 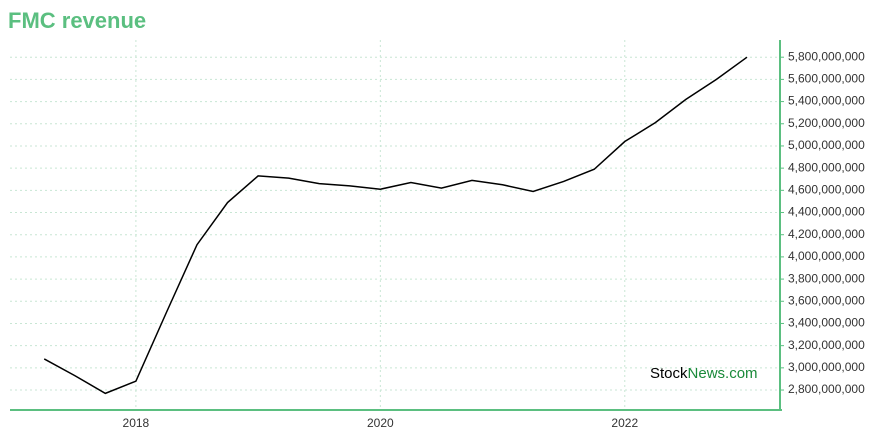 I want to click on x-tick-label: 2018, so click(x=136, y=423).